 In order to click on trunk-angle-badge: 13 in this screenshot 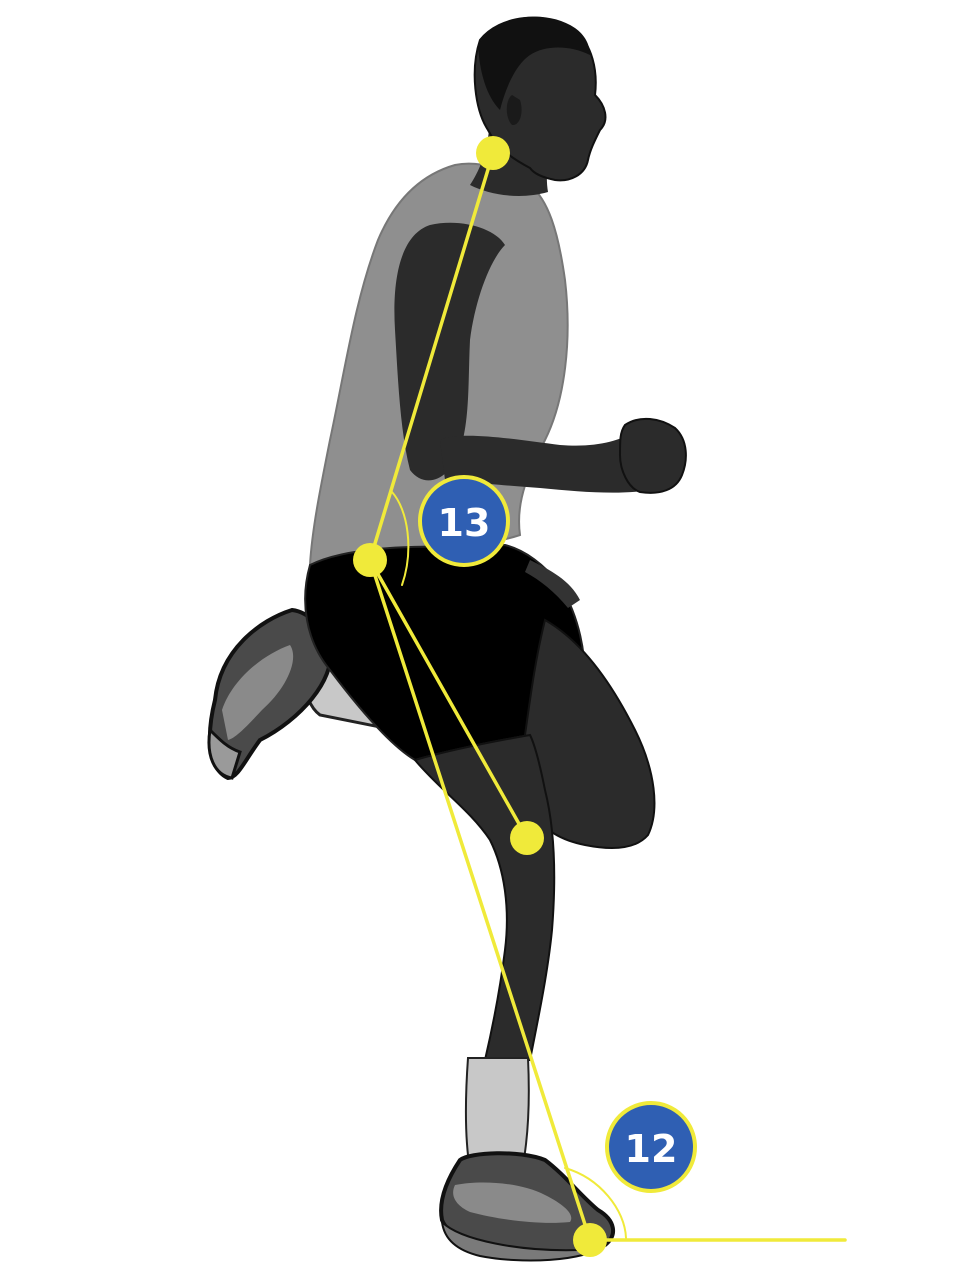, I will do `click(464, 521)`.